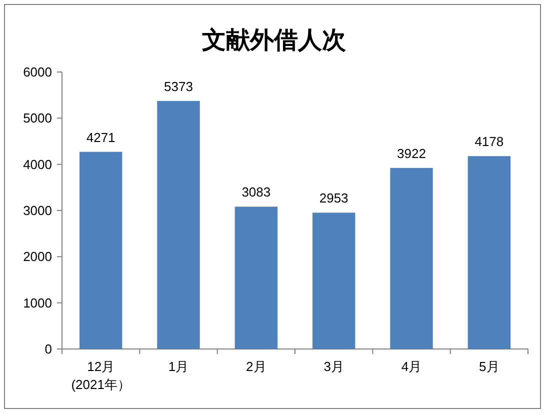 This screenshot has width=548, height=416. Describe the element at coordinates (411, 366) in the screenshot. I see `x-tick-label: 4月` at that location.